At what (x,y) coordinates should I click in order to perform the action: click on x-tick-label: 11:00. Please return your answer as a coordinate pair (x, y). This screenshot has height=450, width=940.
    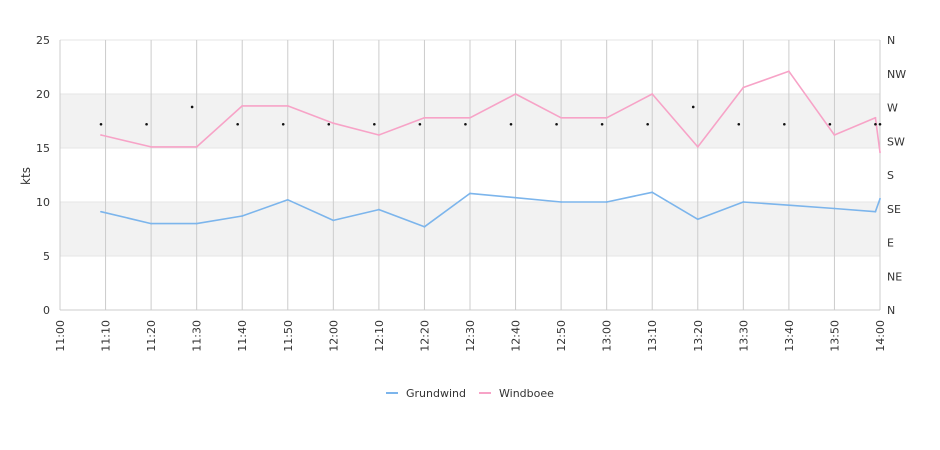
    Looking at the image, I should click on (60, 336).